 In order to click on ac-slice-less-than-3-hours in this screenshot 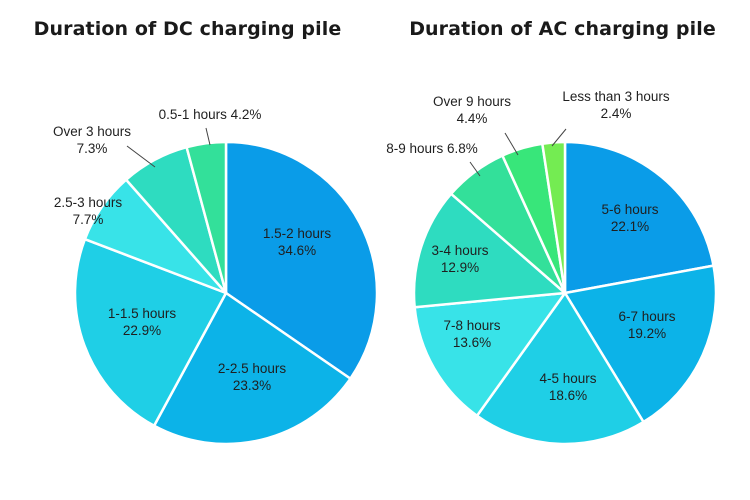, I will do `click(554, 217)`.